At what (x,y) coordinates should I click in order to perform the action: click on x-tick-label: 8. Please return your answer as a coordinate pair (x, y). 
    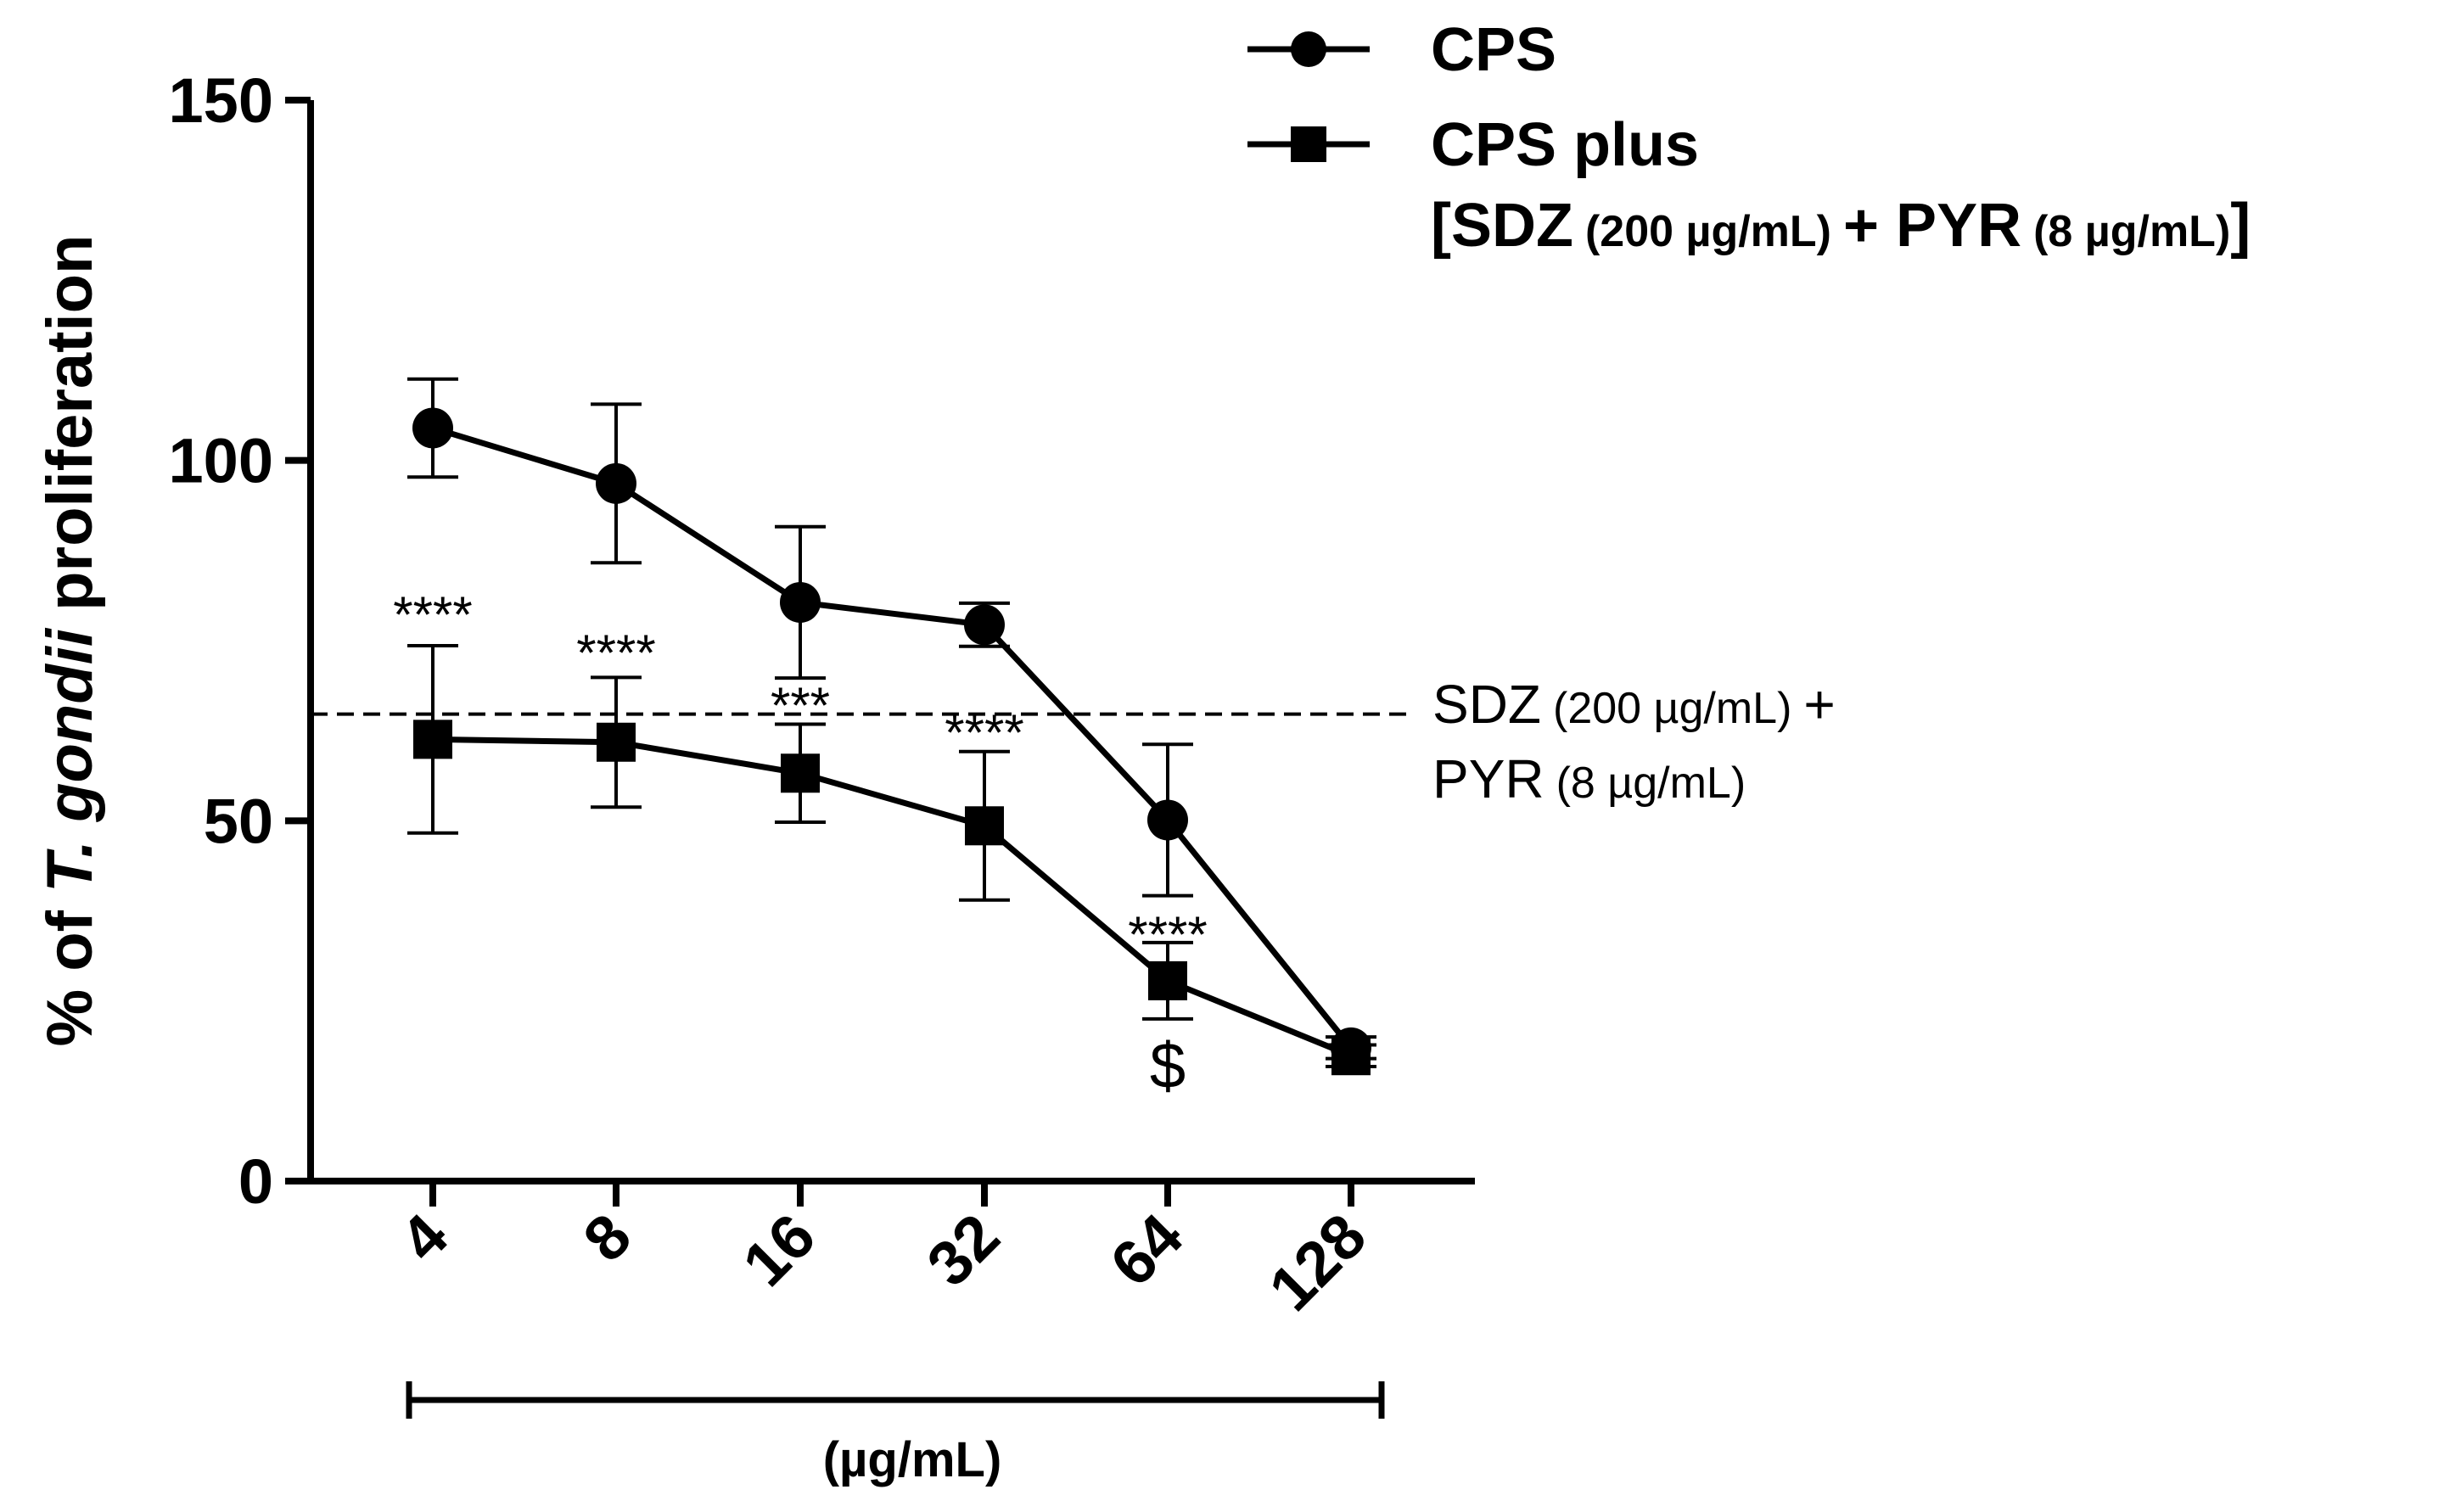
    Looking at the image, I should click on (607, 1238).